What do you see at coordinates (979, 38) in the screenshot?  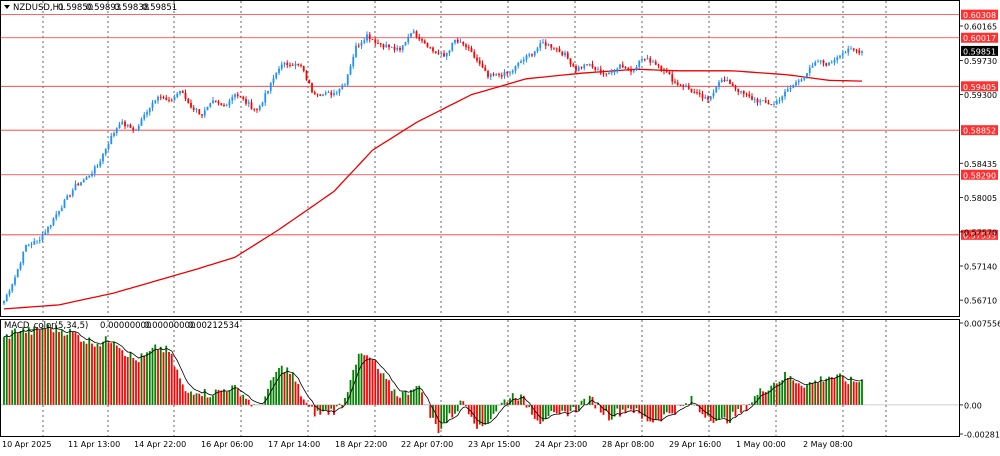 I see `level-label-1: 0.60017` at bounding box center [979, 38].